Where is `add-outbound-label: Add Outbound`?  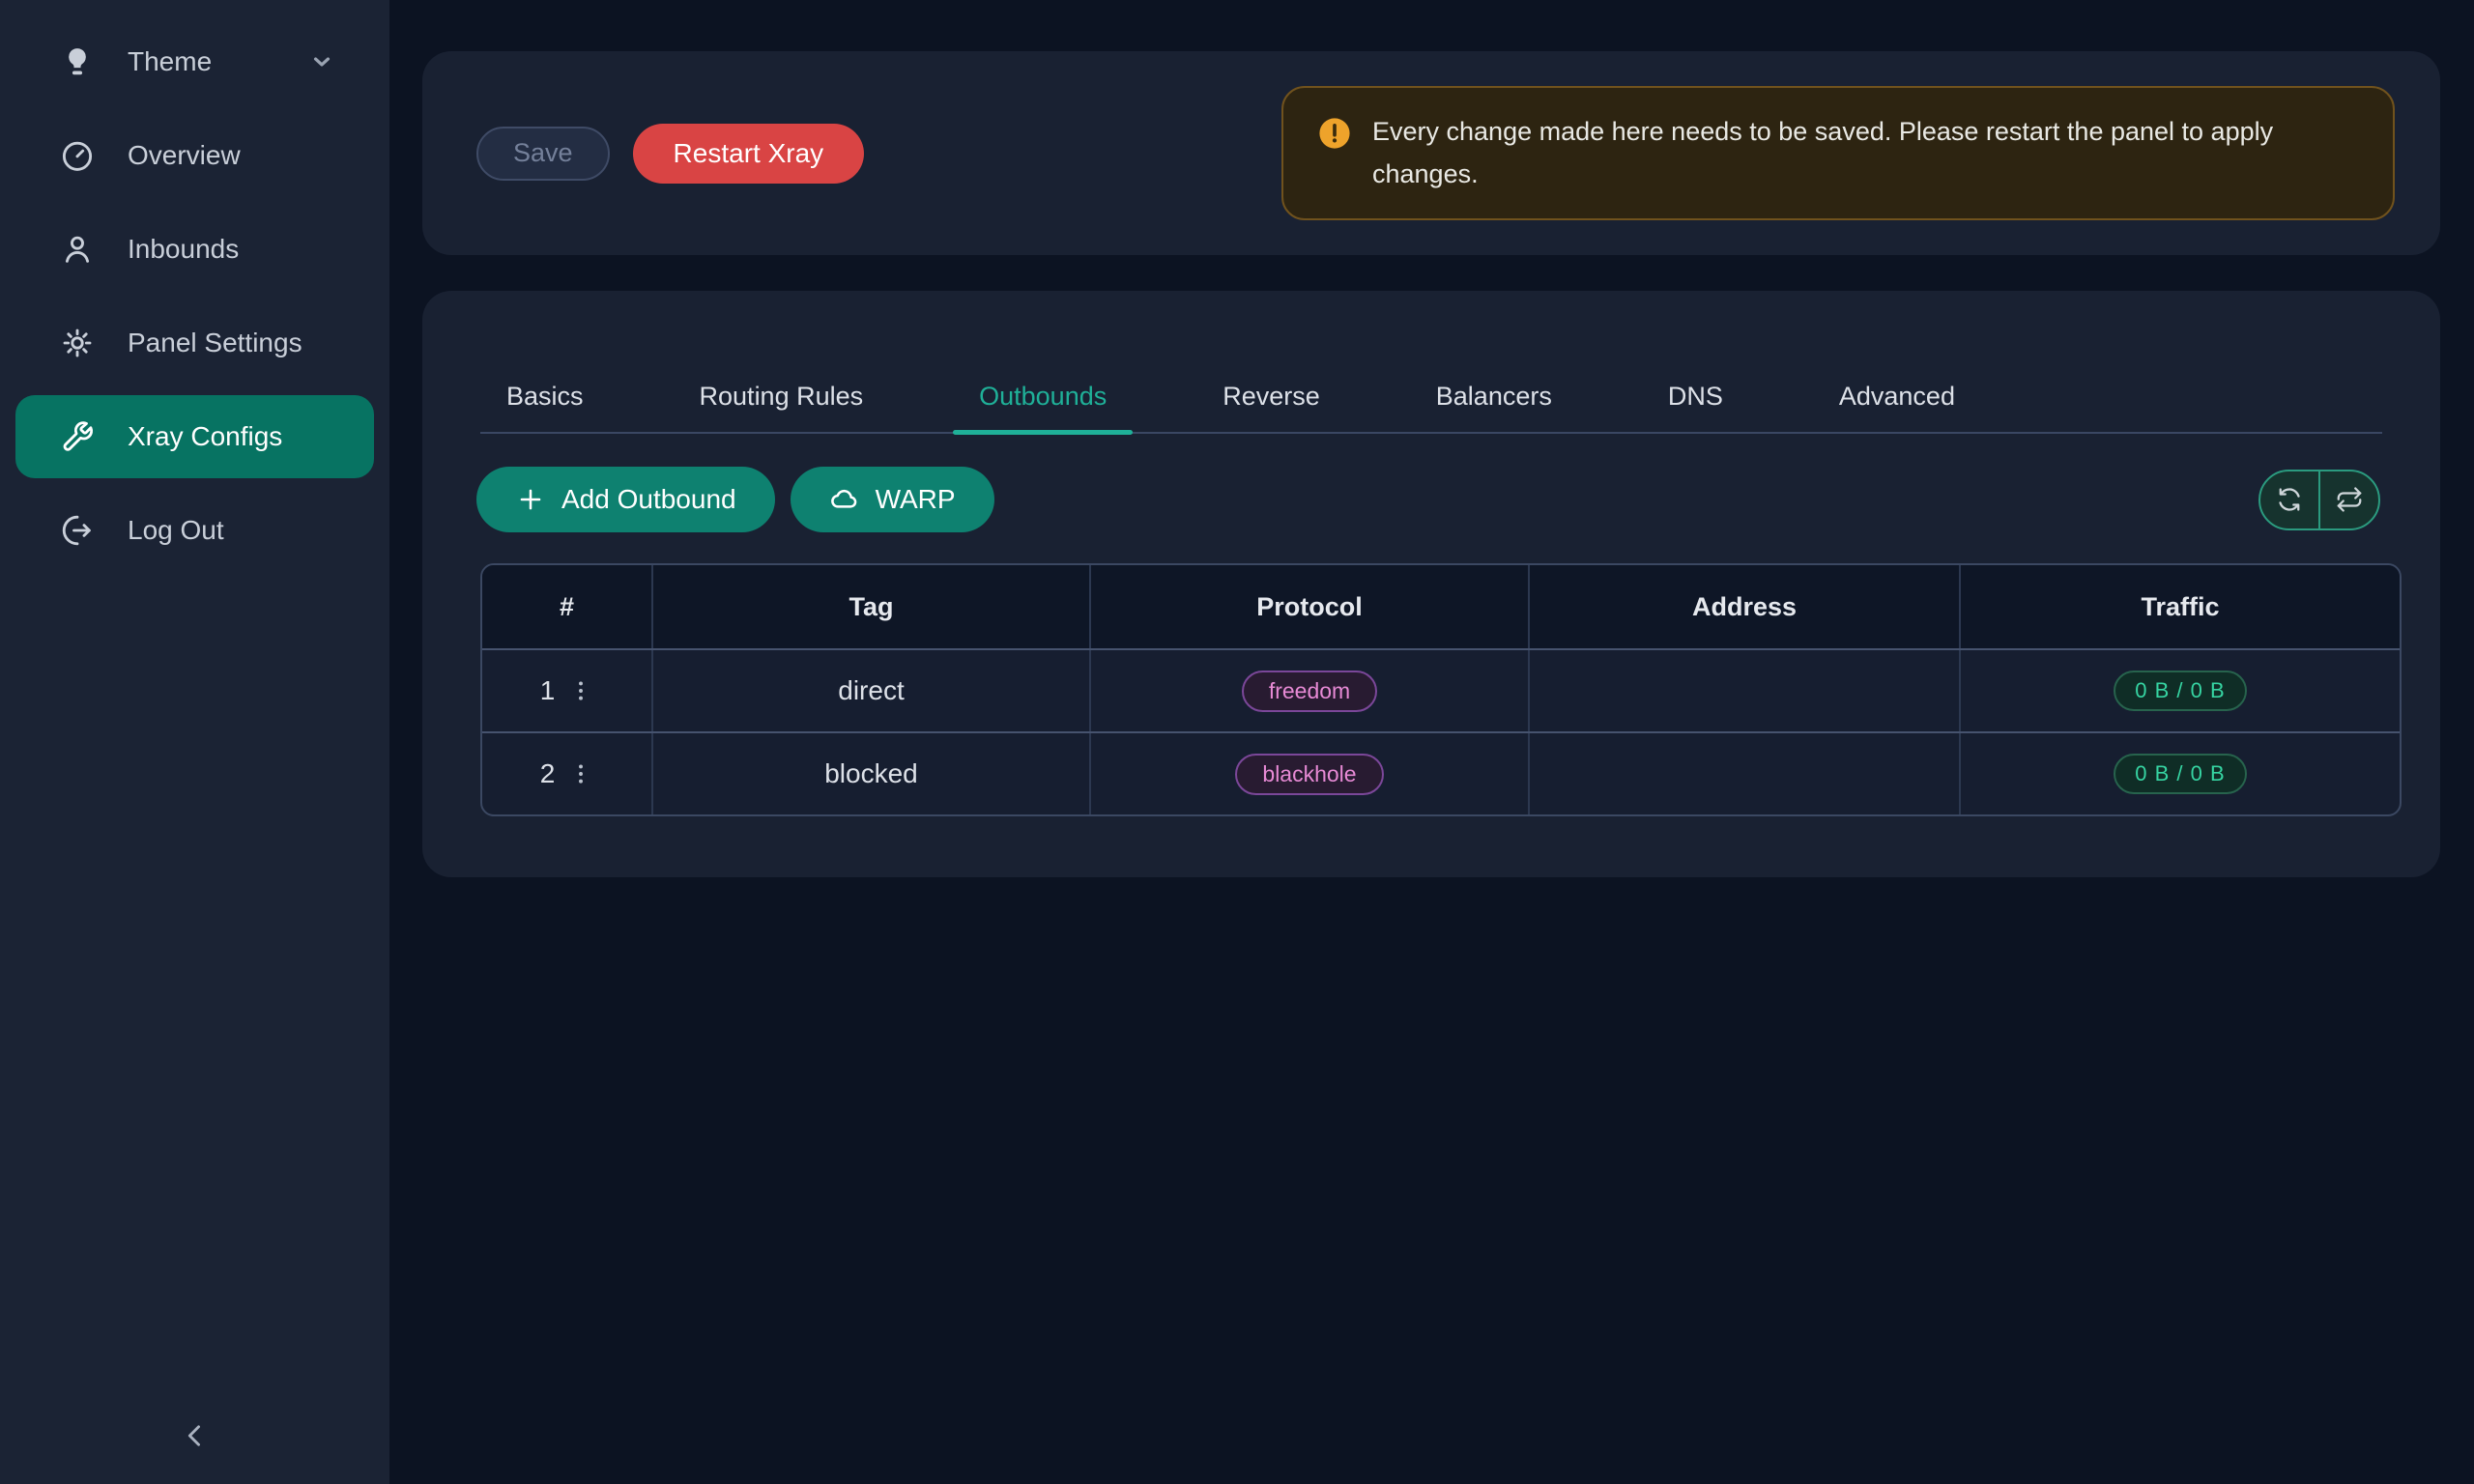
add-outbound-label: Add Outbound is located at coordinates (649, 499).